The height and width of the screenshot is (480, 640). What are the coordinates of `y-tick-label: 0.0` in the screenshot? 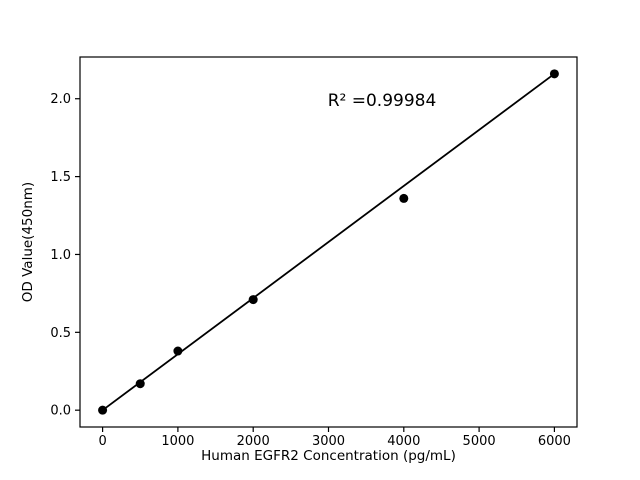 It's located at (60, 411).